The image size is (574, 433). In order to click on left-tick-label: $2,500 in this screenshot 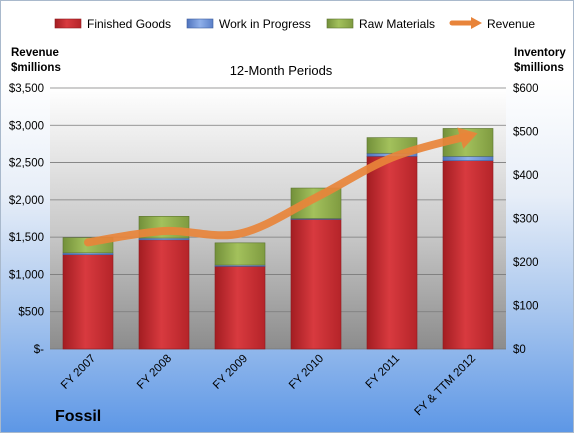, I will do `click(26, 164)`.